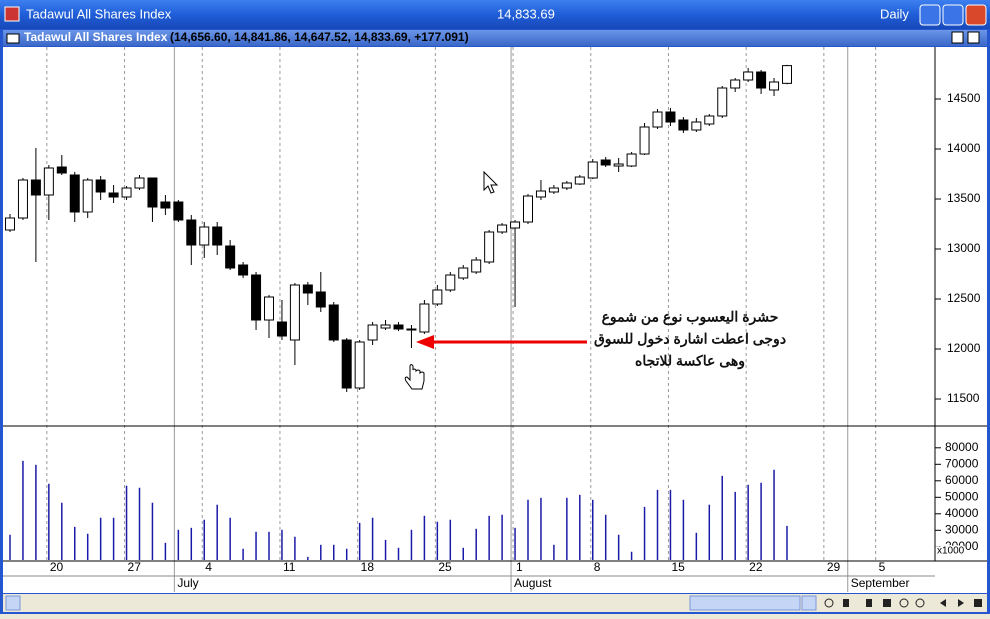  What do you see at coordinates (57, 567) in the screenshot?
I see `x-tick-label: 20` at bounding box center [57, 567].